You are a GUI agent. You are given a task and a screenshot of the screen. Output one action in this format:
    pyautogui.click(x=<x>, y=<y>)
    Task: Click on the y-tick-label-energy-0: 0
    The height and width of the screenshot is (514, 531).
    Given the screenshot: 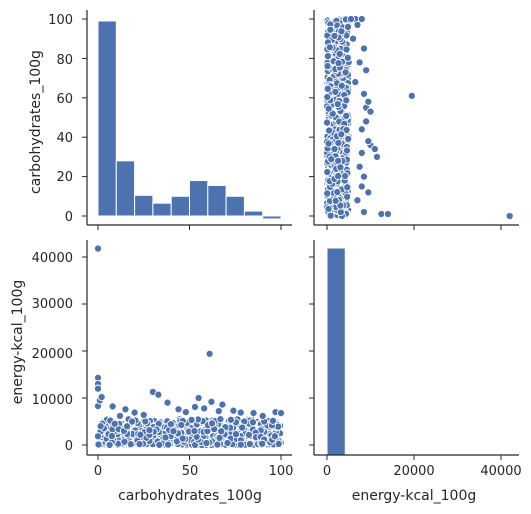 What is the action you would take?
    pyautogui.click(x=69, y=446)
    